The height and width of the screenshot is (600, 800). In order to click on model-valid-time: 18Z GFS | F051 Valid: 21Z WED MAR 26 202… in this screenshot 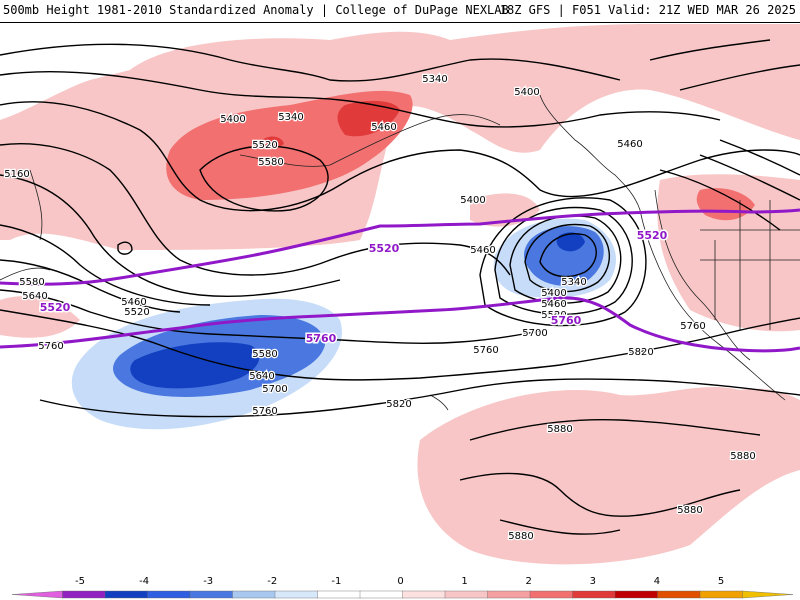, I will do `click(647, 10)`.